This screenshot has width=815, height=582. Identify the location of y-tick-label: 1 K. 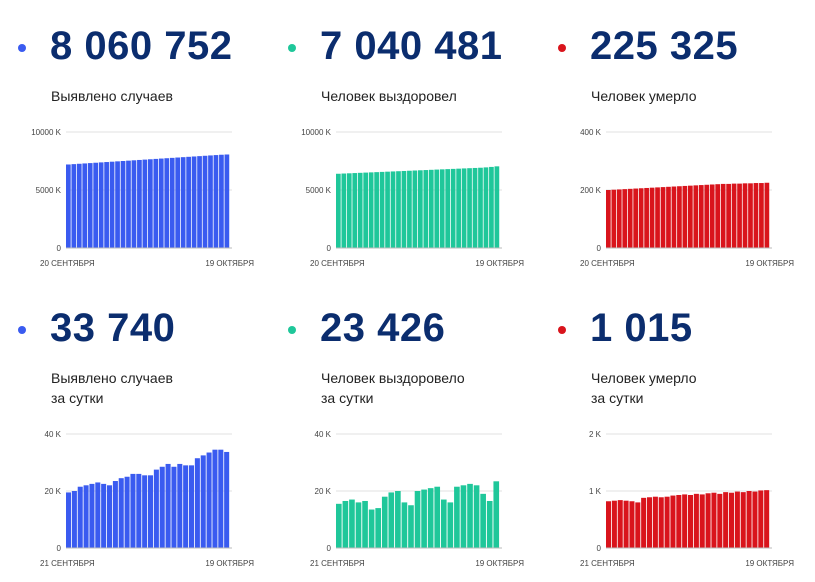
(595, 491).